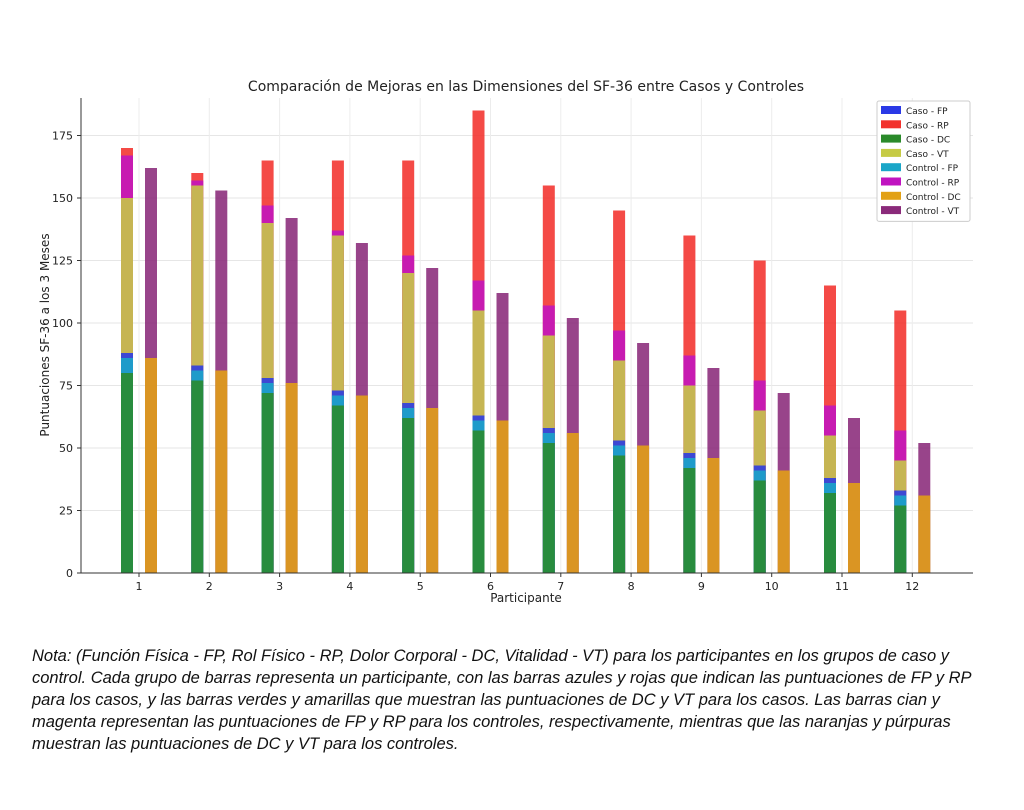  What do you see at coordinates (772, 586) in the screenshot?
I see `x-tick-label: 10` at bounding box center [772, 586].